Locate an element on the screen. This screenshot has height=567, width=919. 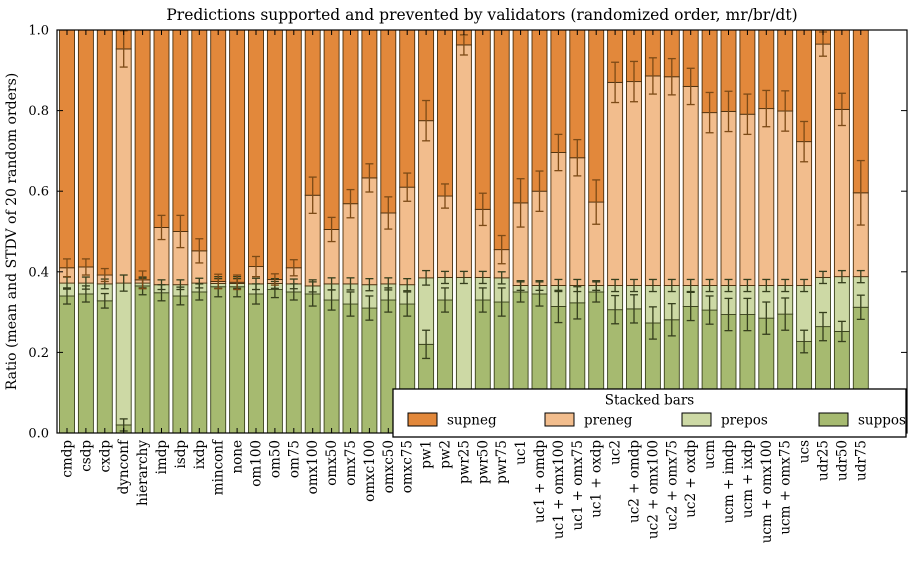
x-tick-label: isdp is located at coordinates (181, 454).